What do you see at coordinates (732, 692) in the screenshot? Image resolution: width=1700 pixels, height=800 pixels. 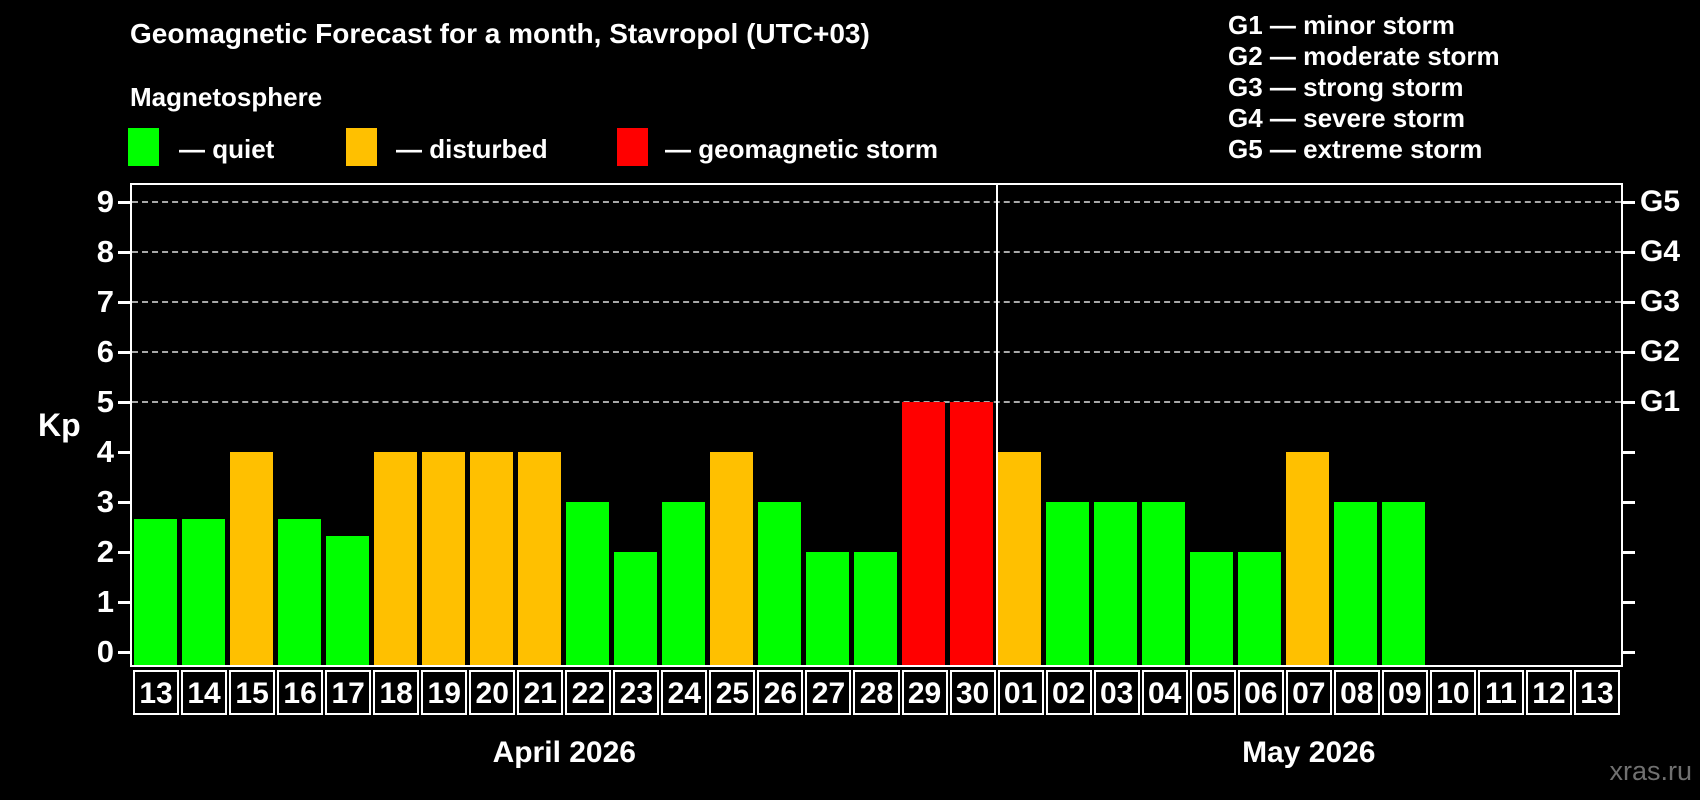 I see `date-cell: 25` at bounding box center [732, 692].